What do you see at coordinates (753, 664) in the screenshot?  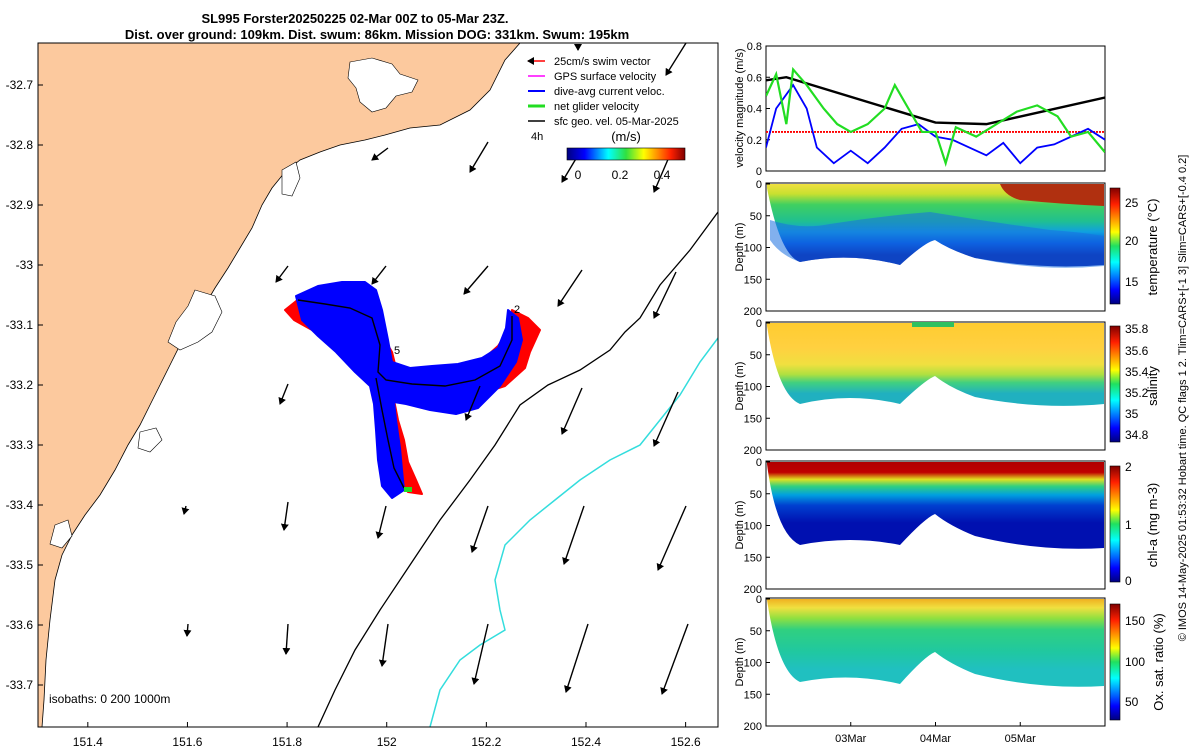 I see `oxygen-y-tick-label: 100` at bounding box center [753, 664].